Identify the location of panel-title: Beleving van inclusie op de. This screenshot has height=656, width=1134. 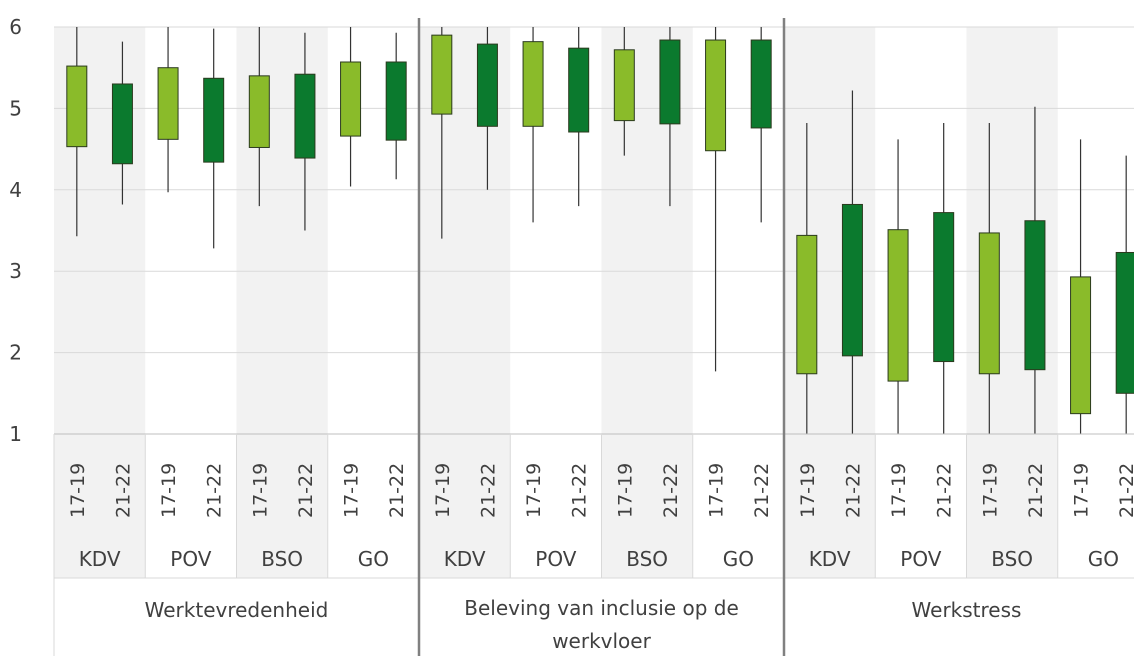
(601, 608).